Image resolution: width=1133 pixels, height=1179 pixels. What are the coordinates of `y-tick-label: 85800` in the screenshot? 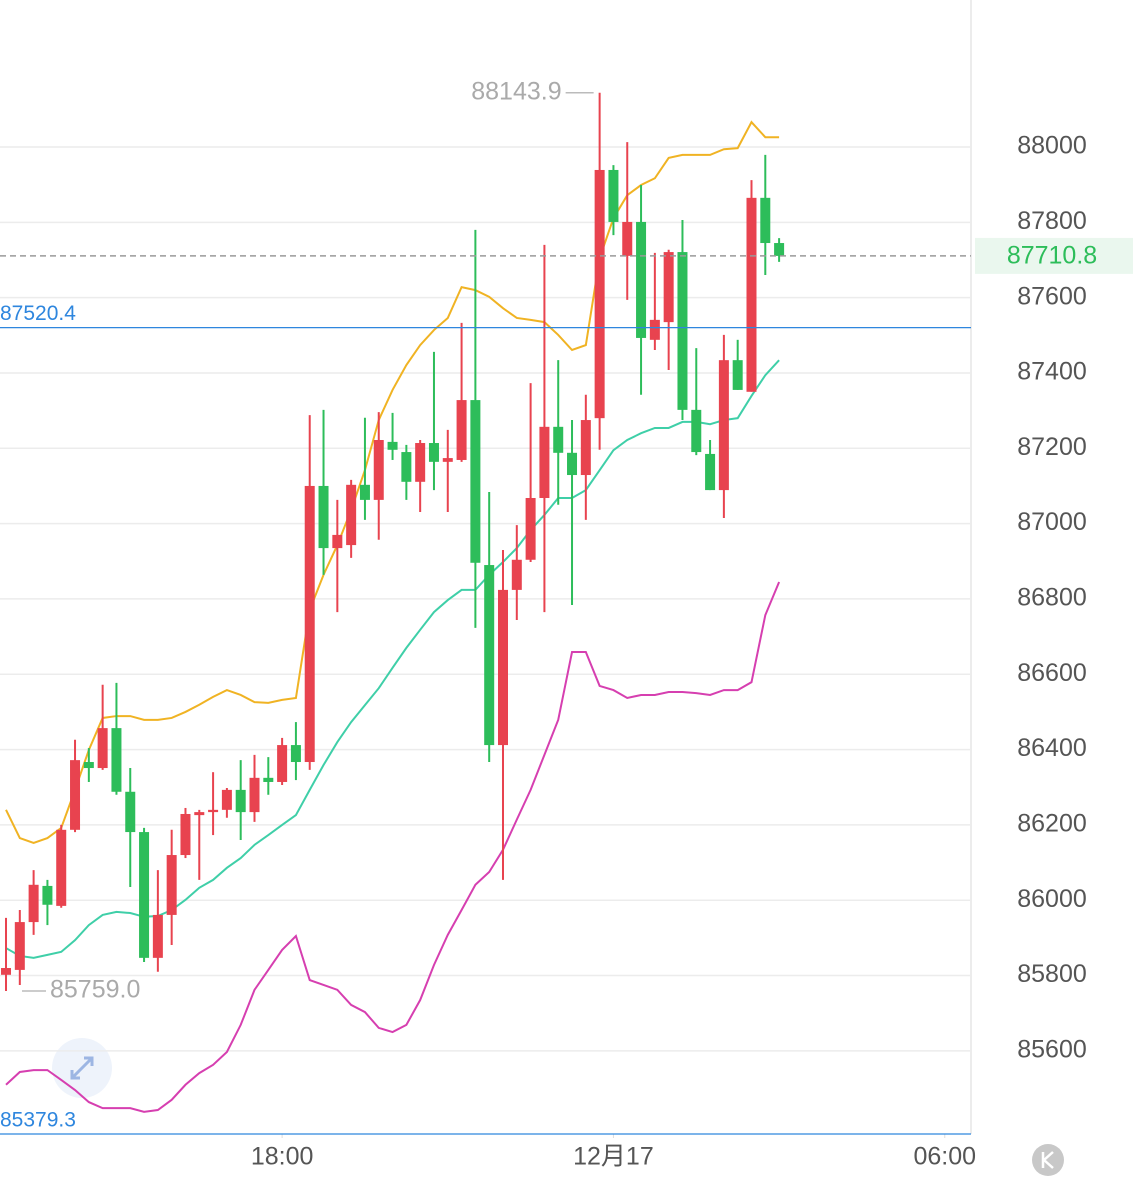 It's located at (1052, 974).